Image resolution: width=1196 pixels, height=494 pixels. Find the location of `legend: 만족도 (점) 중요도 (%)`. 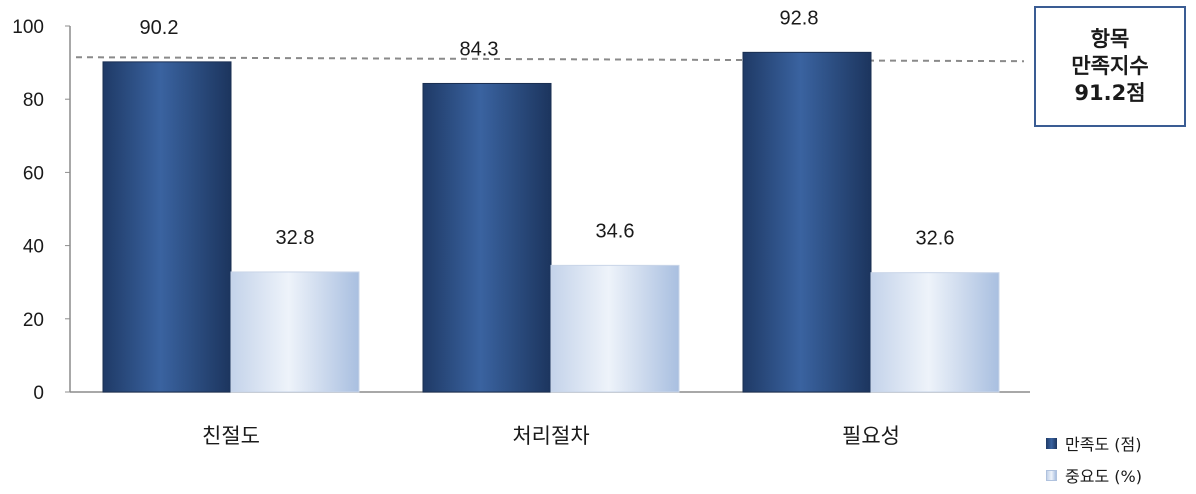

legend: 만족도 (점) 중요도 (%) is located at coordinates (1094, 462).